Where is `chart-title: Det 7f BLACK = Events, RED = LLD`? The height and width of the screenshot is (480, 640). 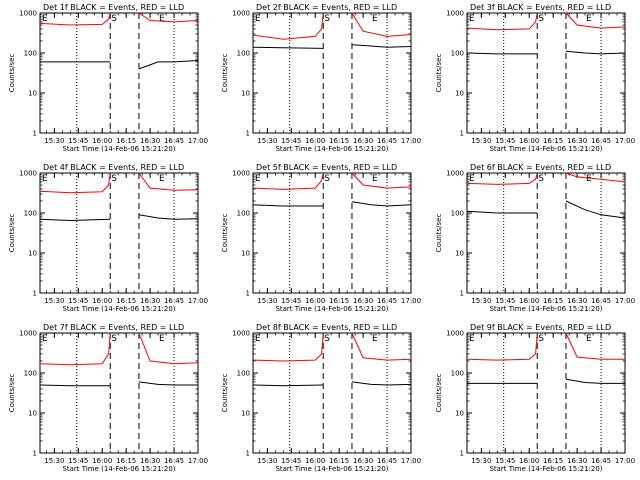
chart-title: Det 7f BLACK = Events, RED = LLD is located at coordinates (113, 327).